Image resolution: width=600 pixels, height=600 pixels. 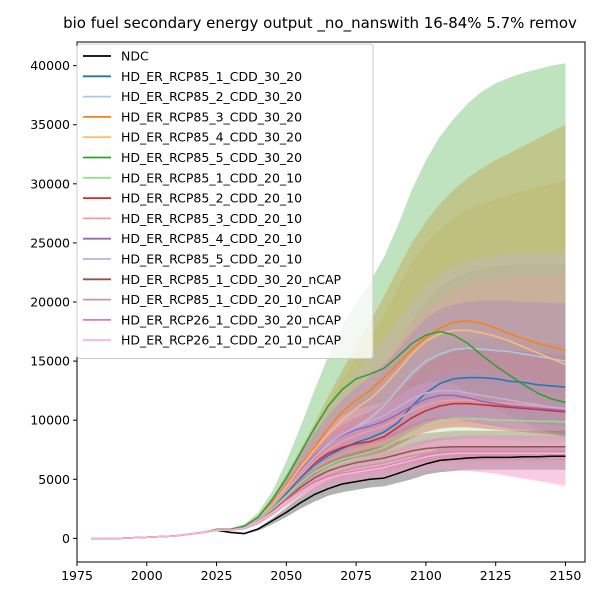 I want to click on y-tick-label-8: 40000, so click(x=50, y=65).